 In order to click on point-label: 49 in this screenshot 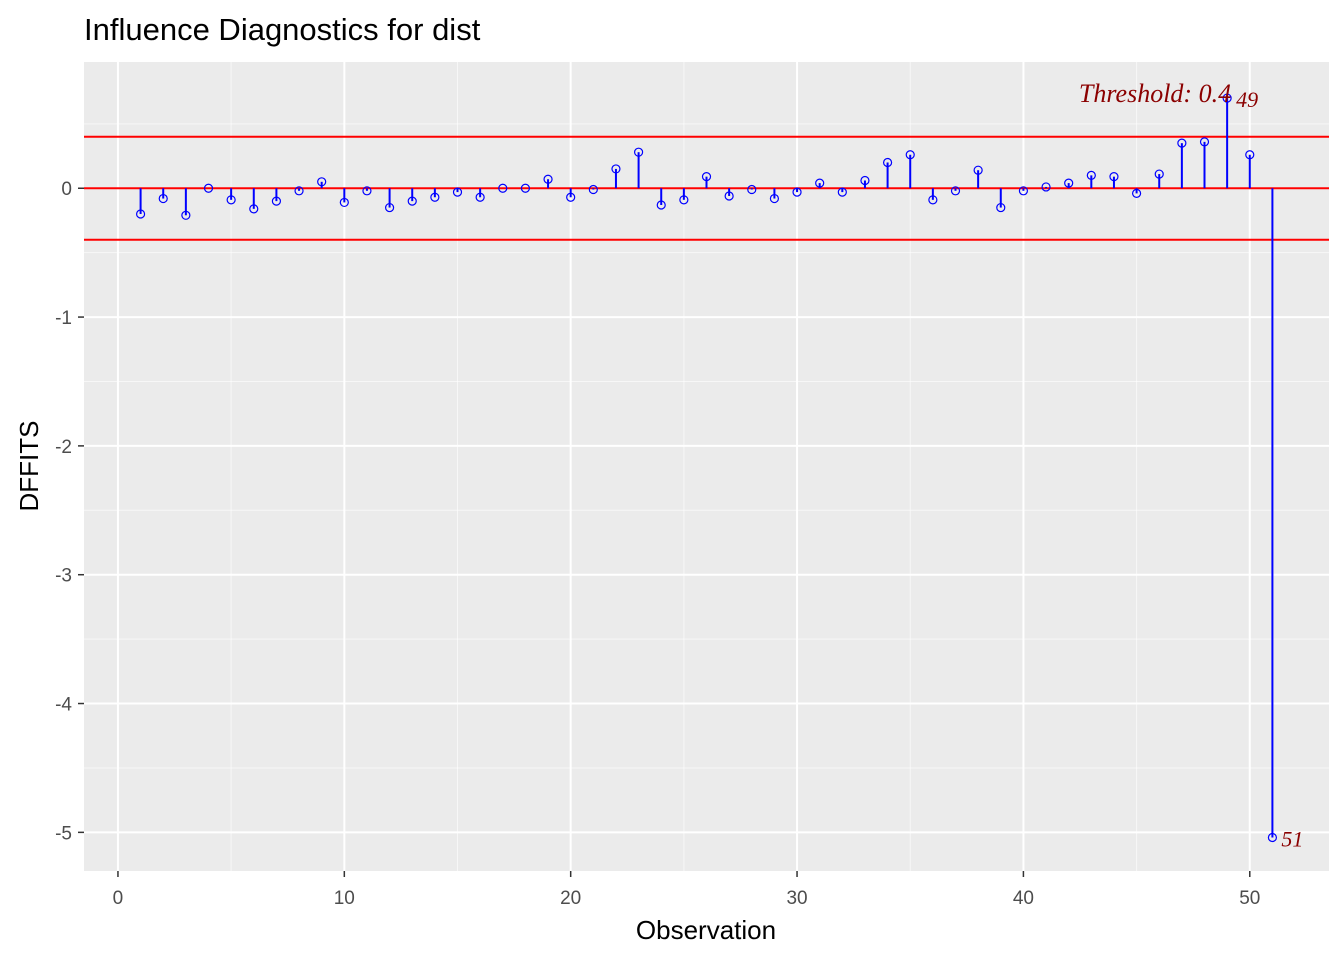, I will do `click(1247, 99)`.